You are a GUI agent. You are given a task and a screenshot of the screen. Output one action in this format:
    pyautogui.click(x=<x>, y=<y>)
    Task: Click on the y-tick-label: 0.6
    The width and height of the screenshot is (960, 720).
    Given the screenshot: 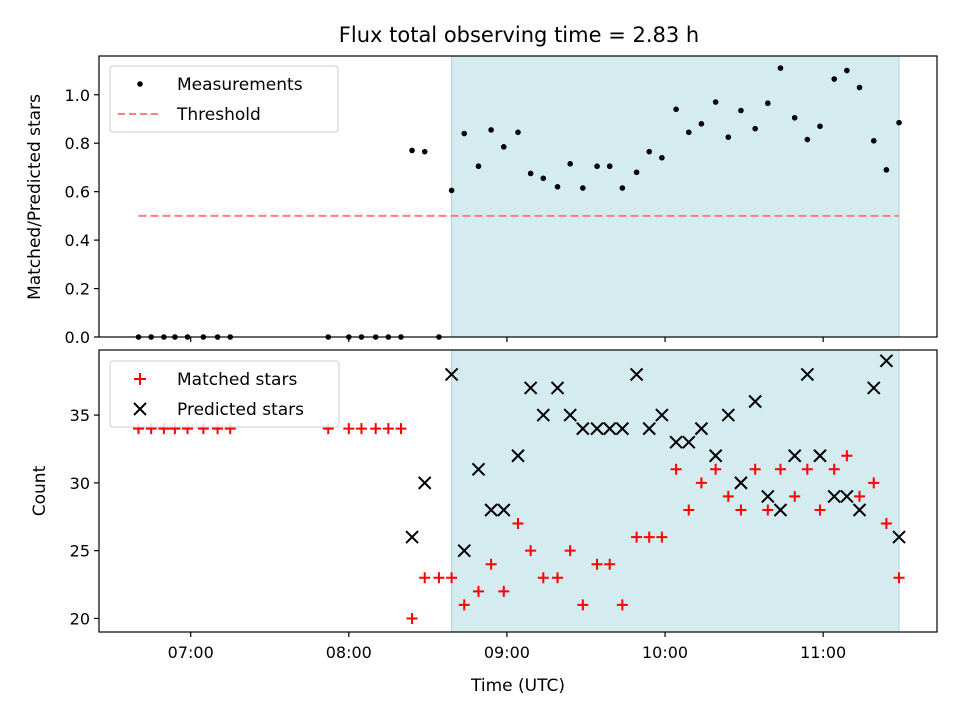 What is the action you would take?
    pyautogui.click(x=77, y=192)
    